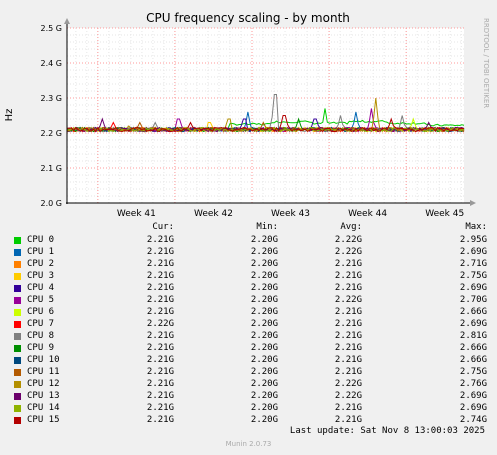  What do you see at coordinates (248, 277) in the screenshot?
I see `legend-row: CPU 3 2.21G 2.20G 2.21G 2.75G` at bounding box center [248, 277].